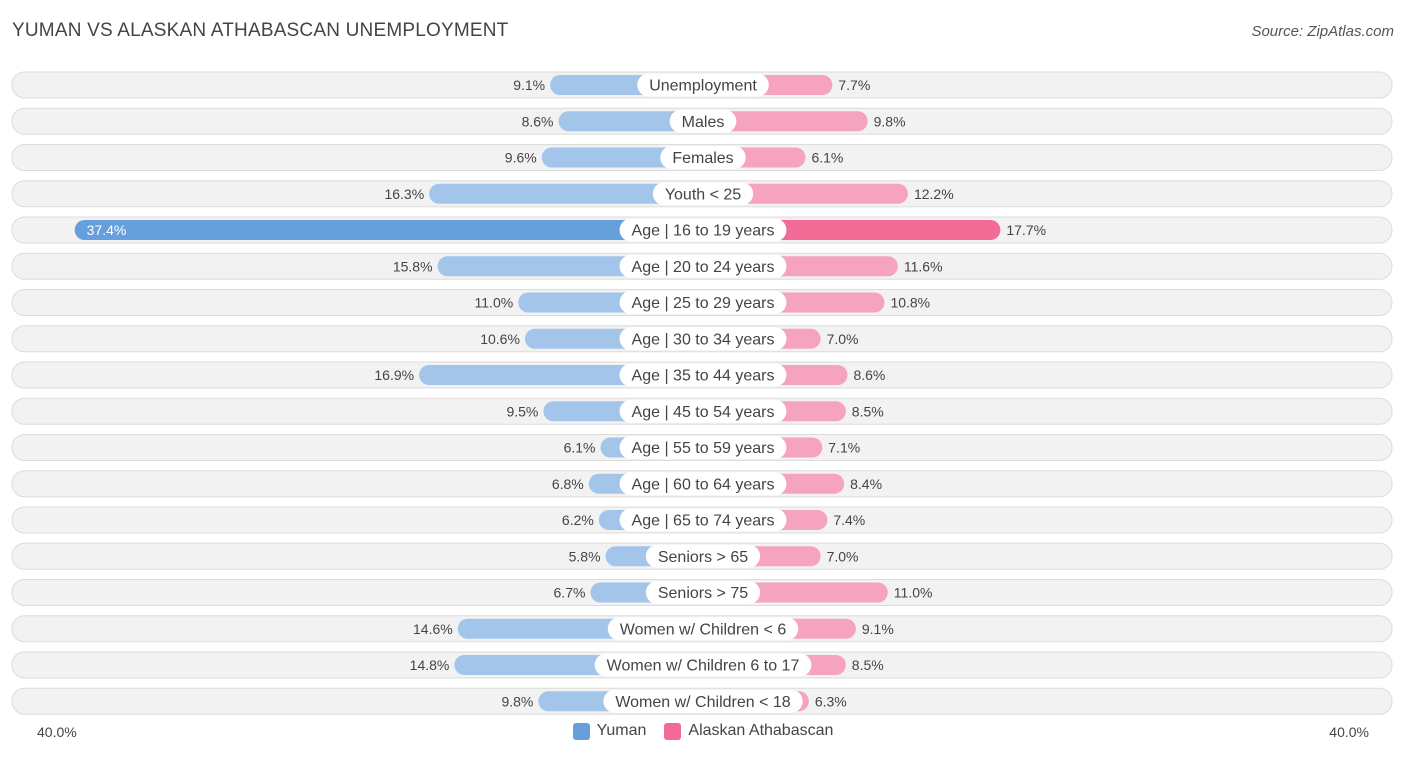 Image resolution: width=1406 pixels, height=757 pixels. What do you see at coordinates (854, 85) in the screenshot?
I see `value-label-alaskan-athabascan: 7.7%` at bounding box center [854, 85].